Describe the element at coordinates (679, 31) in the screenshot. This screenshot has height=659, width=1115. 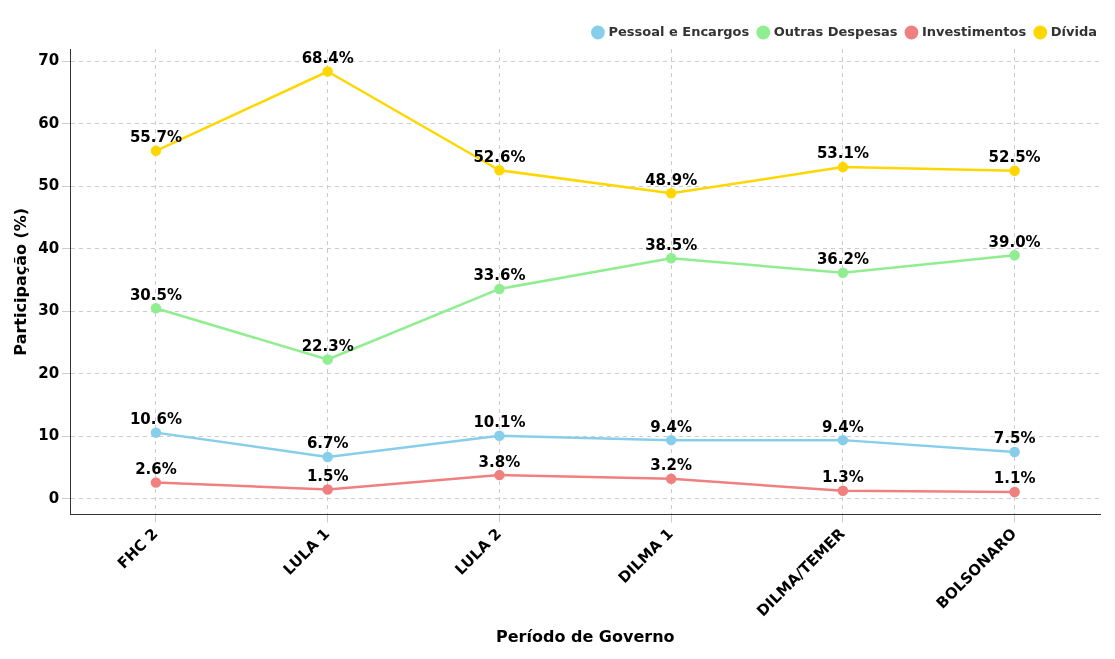
I see `legend-label: Pessoal e Encargos` at that location.